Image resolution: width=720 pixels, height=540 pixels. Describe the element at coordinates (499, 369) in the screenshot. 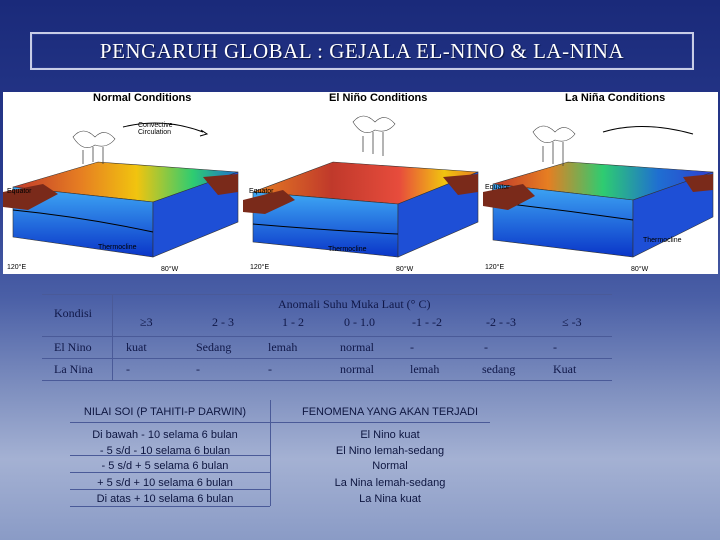

I see `table-cell: sedang` at that location.